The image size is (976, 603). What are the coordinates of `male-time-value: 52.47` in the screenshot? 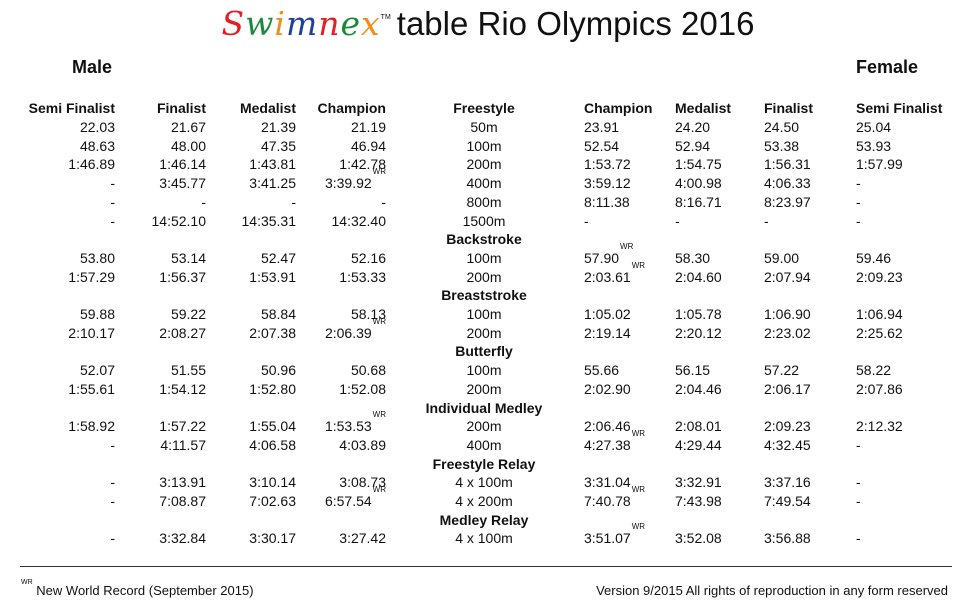 It's located at (278, 257).